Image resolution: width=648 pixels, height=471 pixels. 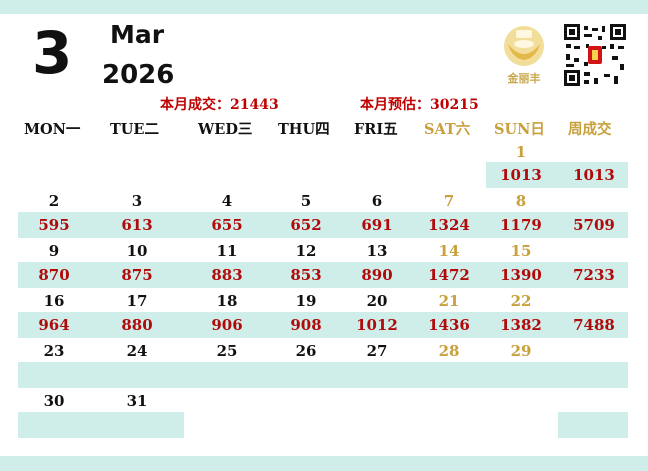 What do you see at coordinates (254, 105) in the screenshot?
I see `month-sales-value: 21443` at bounding box center [254, 105].